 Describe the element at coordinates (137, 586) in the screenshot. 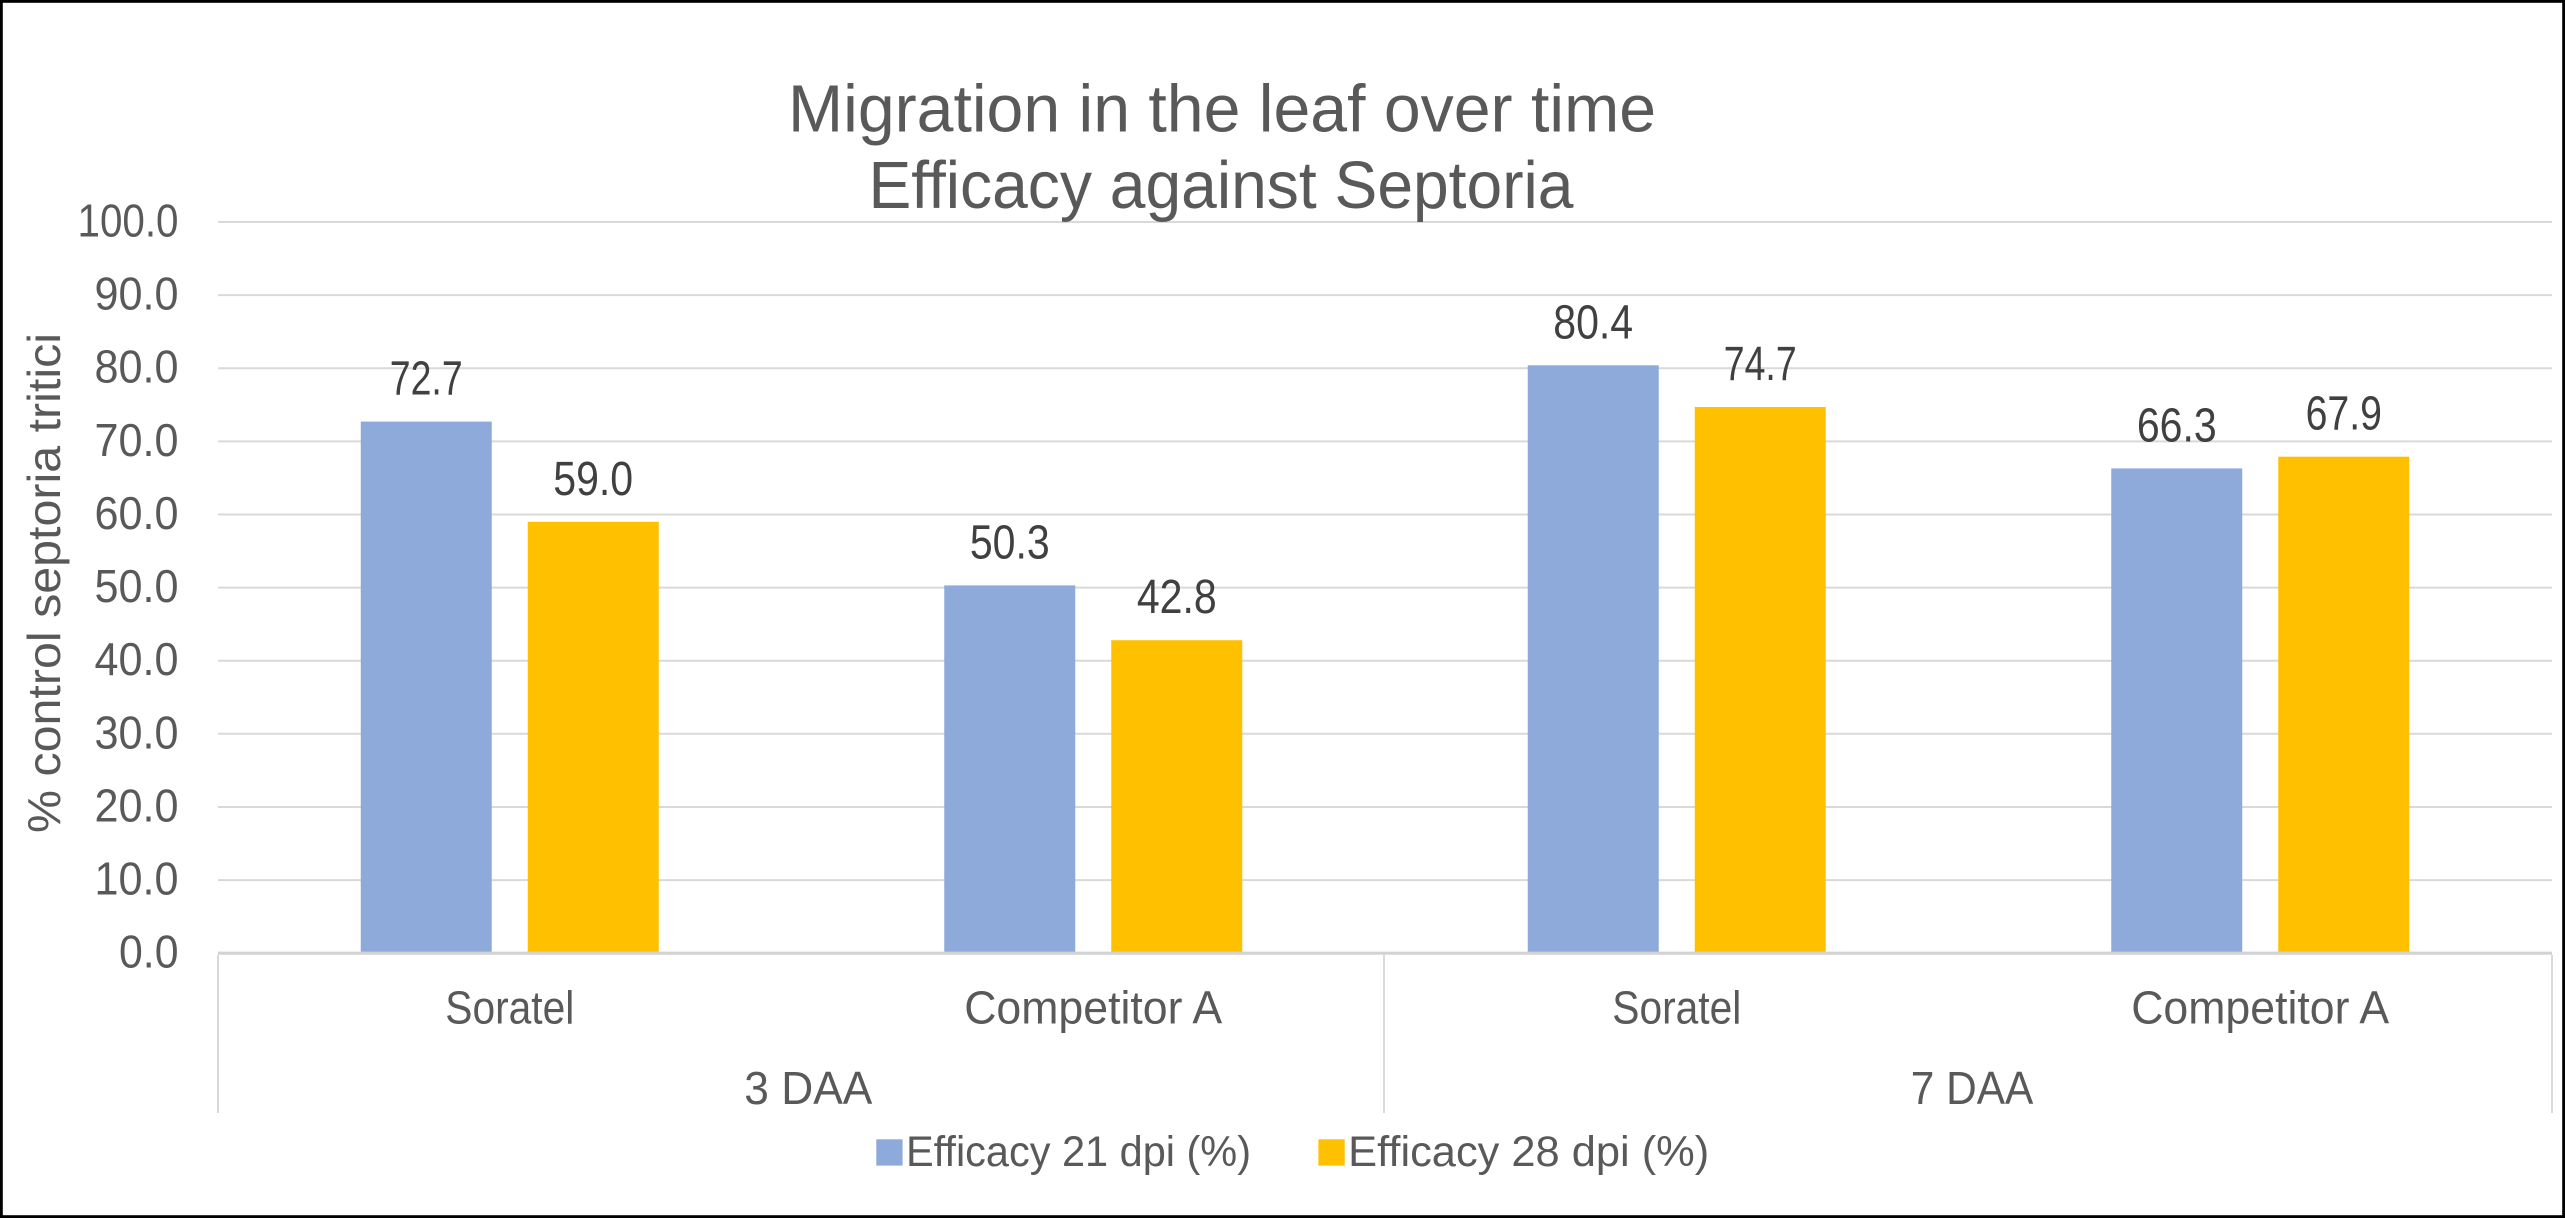

I see `svg-text: 50.0` at that location.